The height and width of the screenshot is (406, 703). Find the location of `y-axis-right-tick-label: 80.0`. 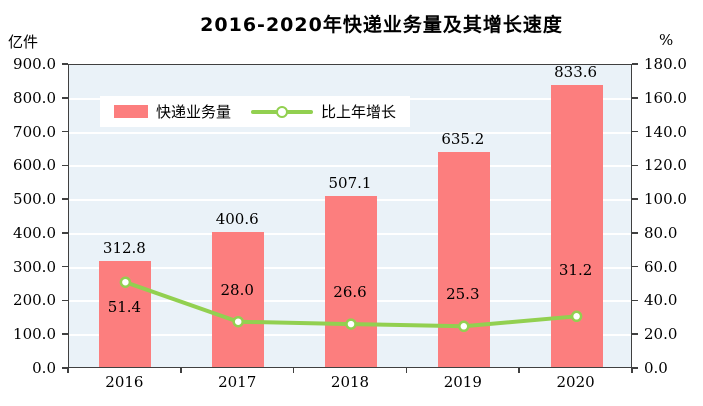

y-axis-right-tick-label: 80.0 is located at coordinates (661, 232).